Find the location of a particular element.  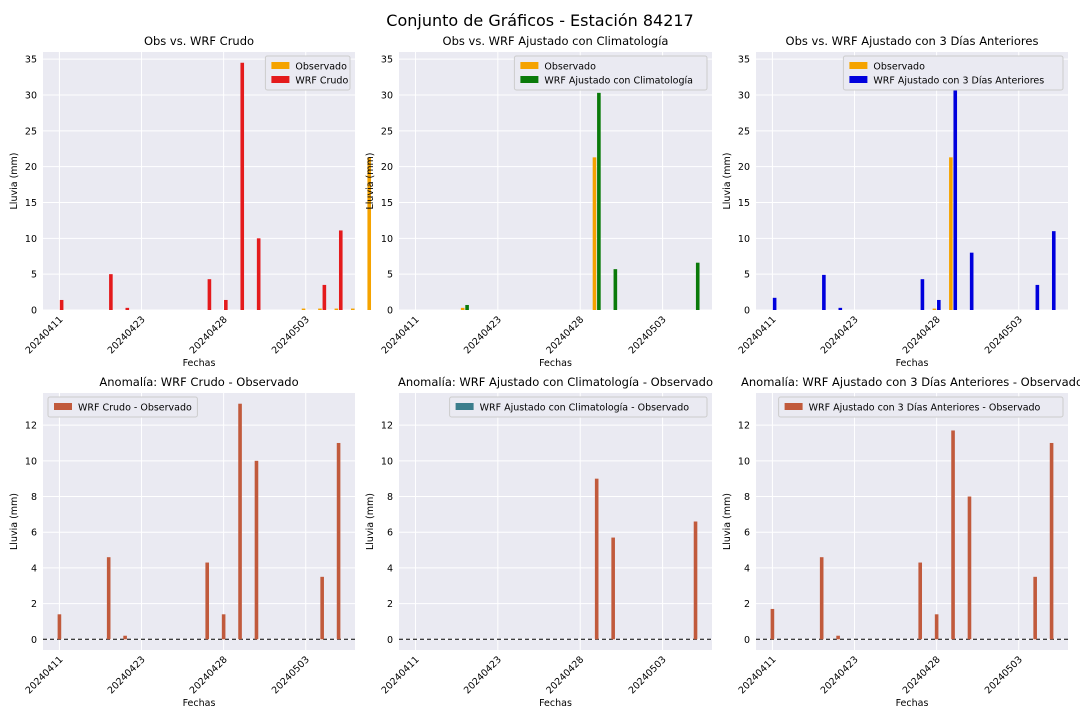

legend-label: WRF Ajustado con Climatología is located at coordinates (618, 81).